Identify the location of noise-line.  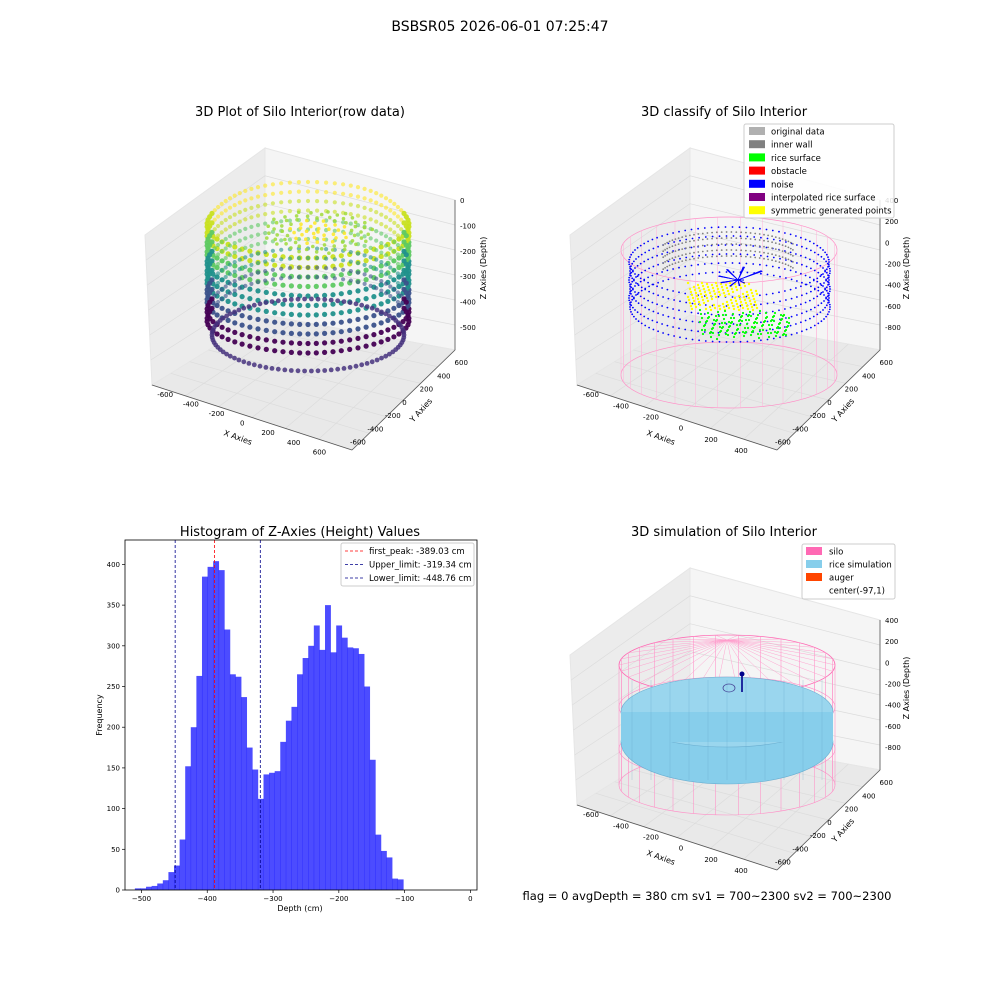
(750, 276).